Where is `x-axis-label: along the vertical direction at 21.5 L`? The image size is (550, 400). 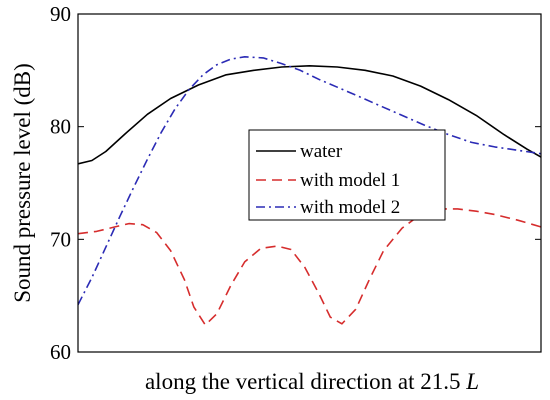 x-axis-label: along the vertical direction at 21.5 L is located at coordinates (312, 381).